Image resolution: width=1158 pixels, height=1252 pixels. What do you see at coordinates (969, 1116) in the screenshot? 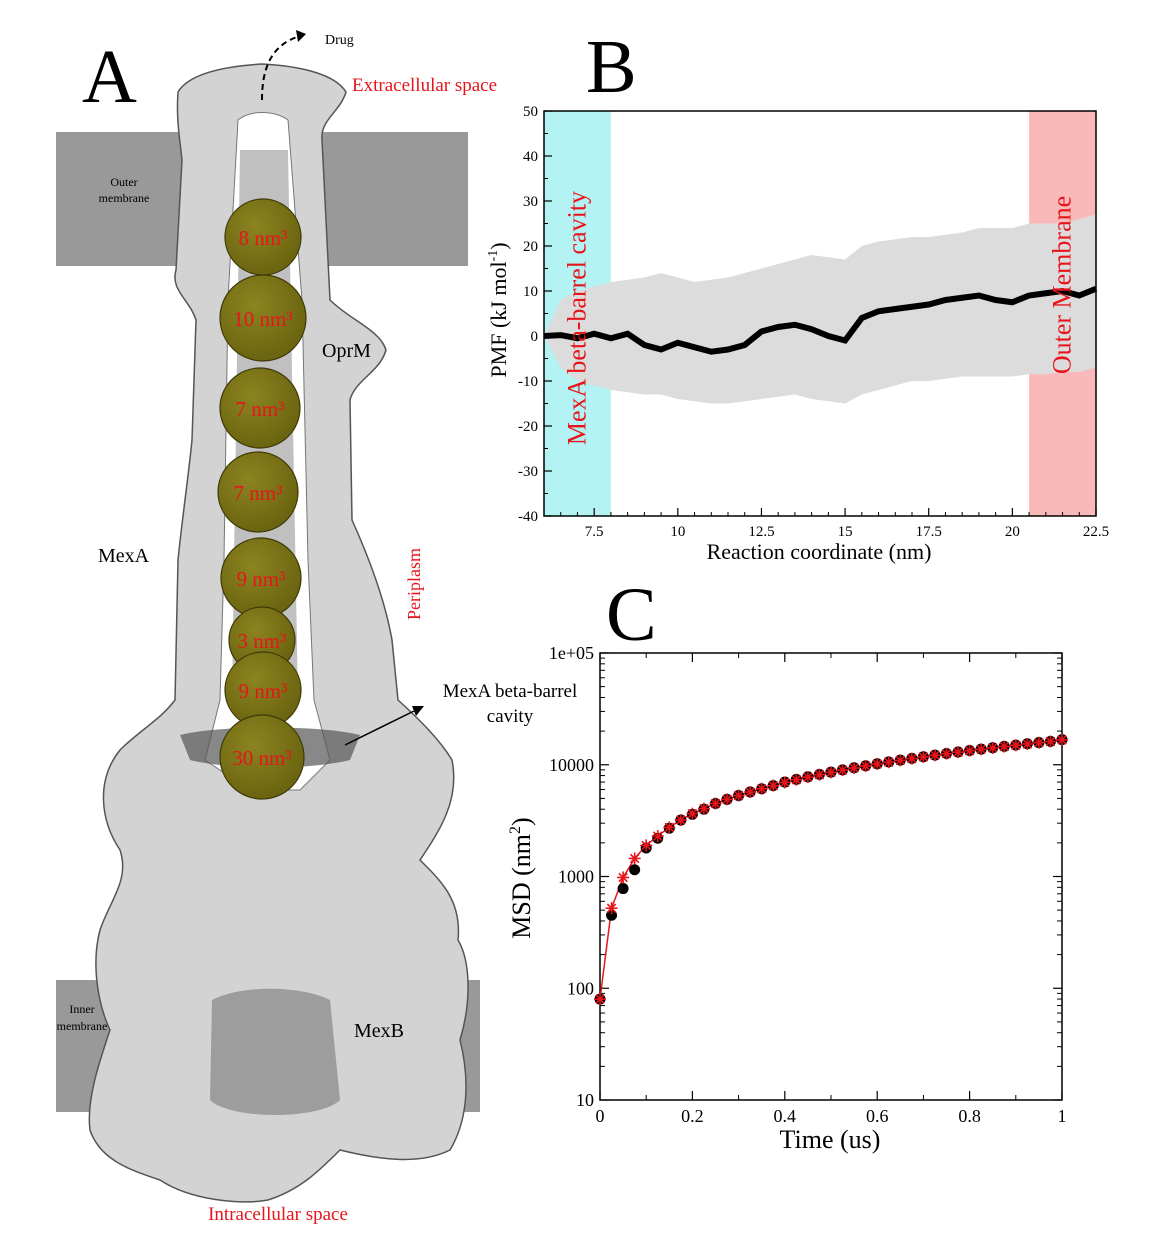
I see `c-x-tick-label: 0.8` at bounding box center [969, 1116].